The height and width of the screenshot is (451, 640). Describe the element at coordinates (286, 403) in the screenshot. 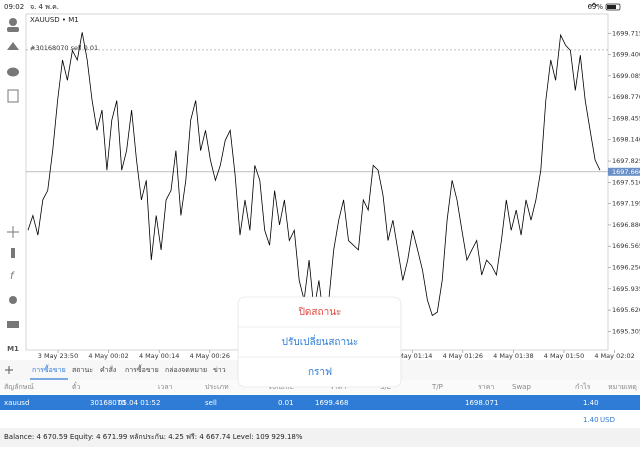

I see `row-cell: 0.01` at that location.